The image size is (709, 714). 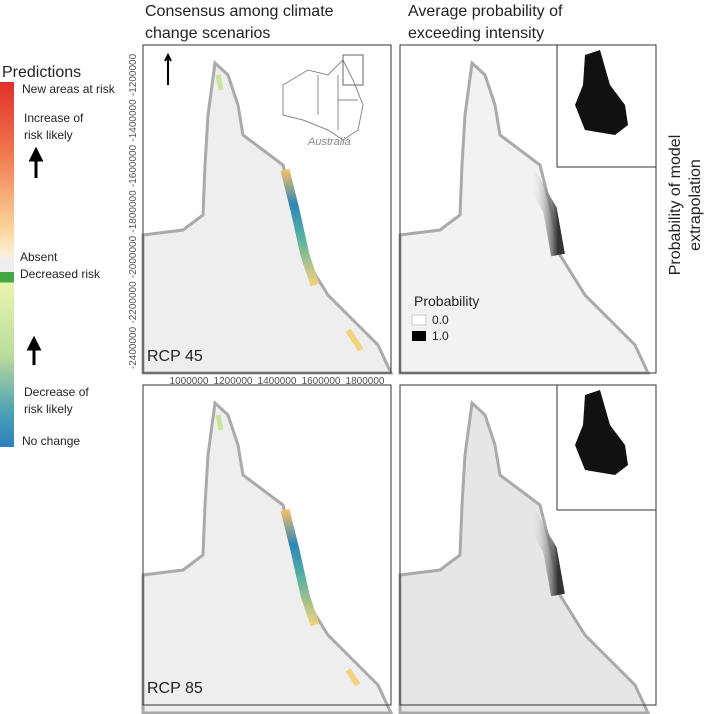 What do you see at coordinates (133, 347) in the screenshot?
I see `axis-tick-label: -2400000` at bounding box center [133, 347].